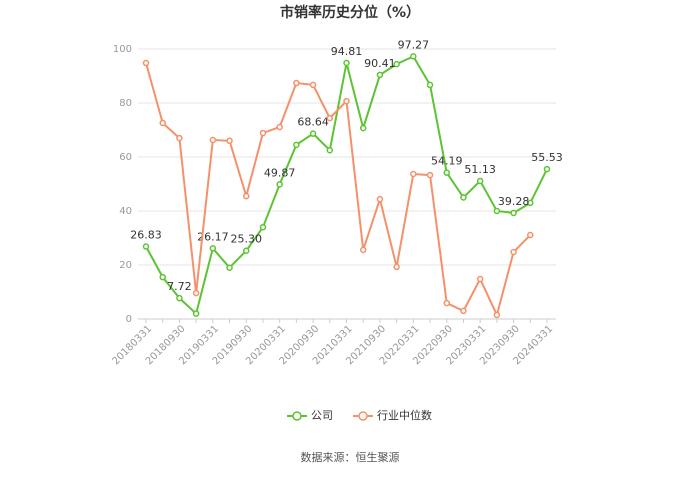  Describe the element at coordinates (350, 12) in the screenshot. I see `chart-title: 市销率历史分位（%）` at that location.